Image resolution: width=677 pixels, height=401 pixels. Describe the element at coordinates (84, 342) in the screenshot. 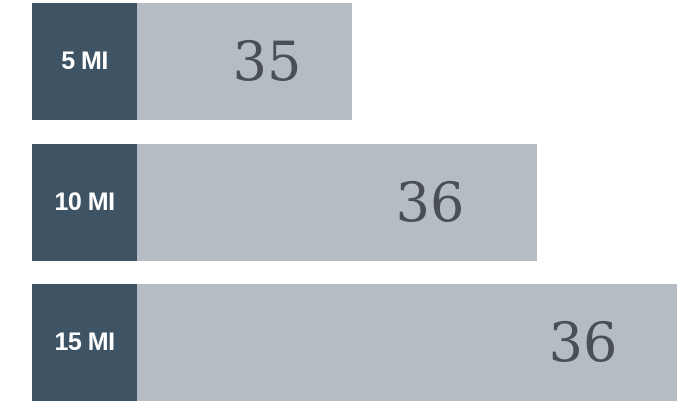

I see `row-label: 15 MI` at that location.